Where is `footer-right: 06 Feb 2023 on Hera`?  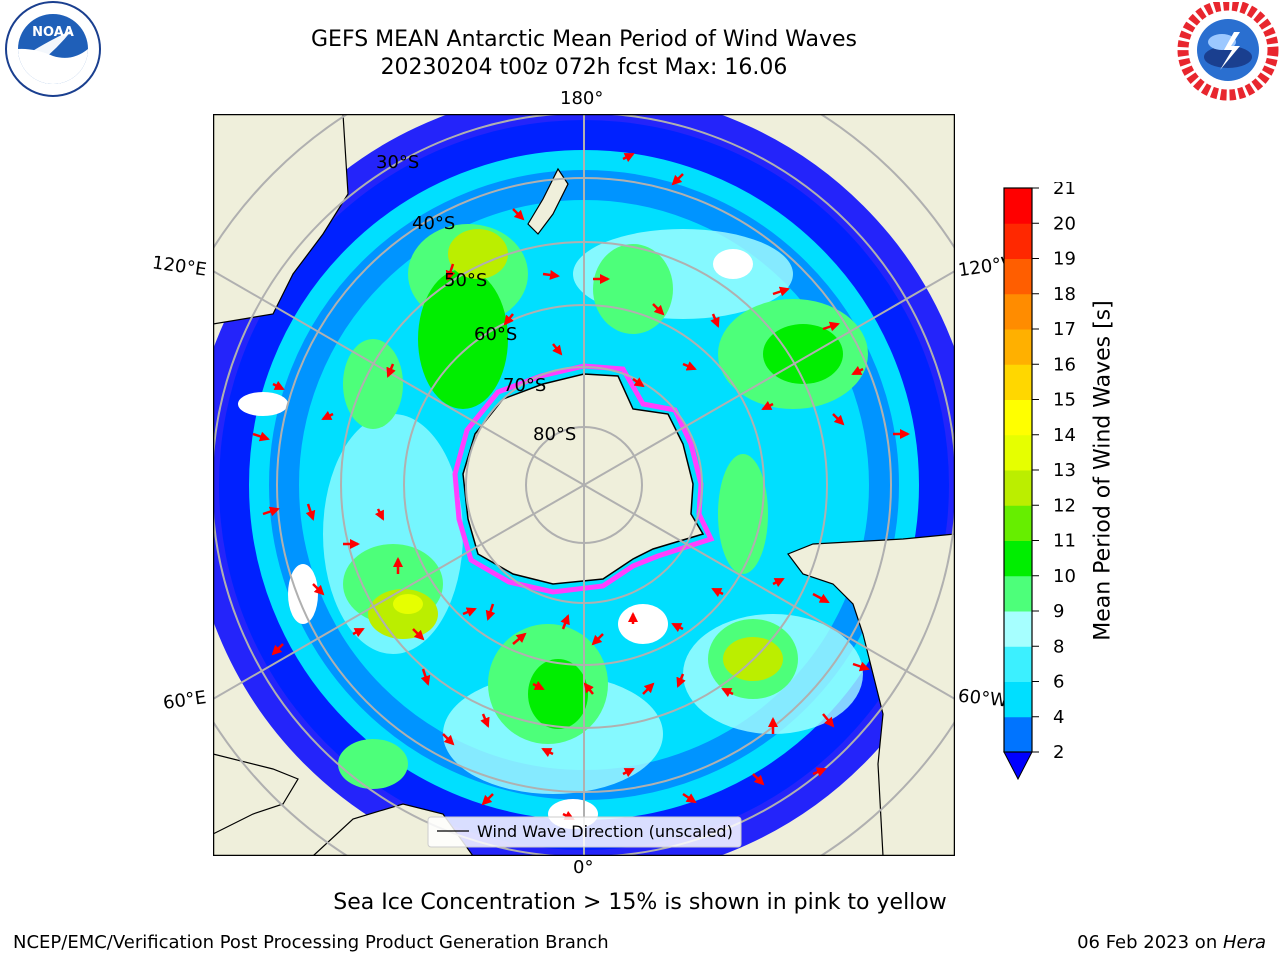
footer-right: 06 Feb 2023 on Hera is located at coordinates (1171, 942).